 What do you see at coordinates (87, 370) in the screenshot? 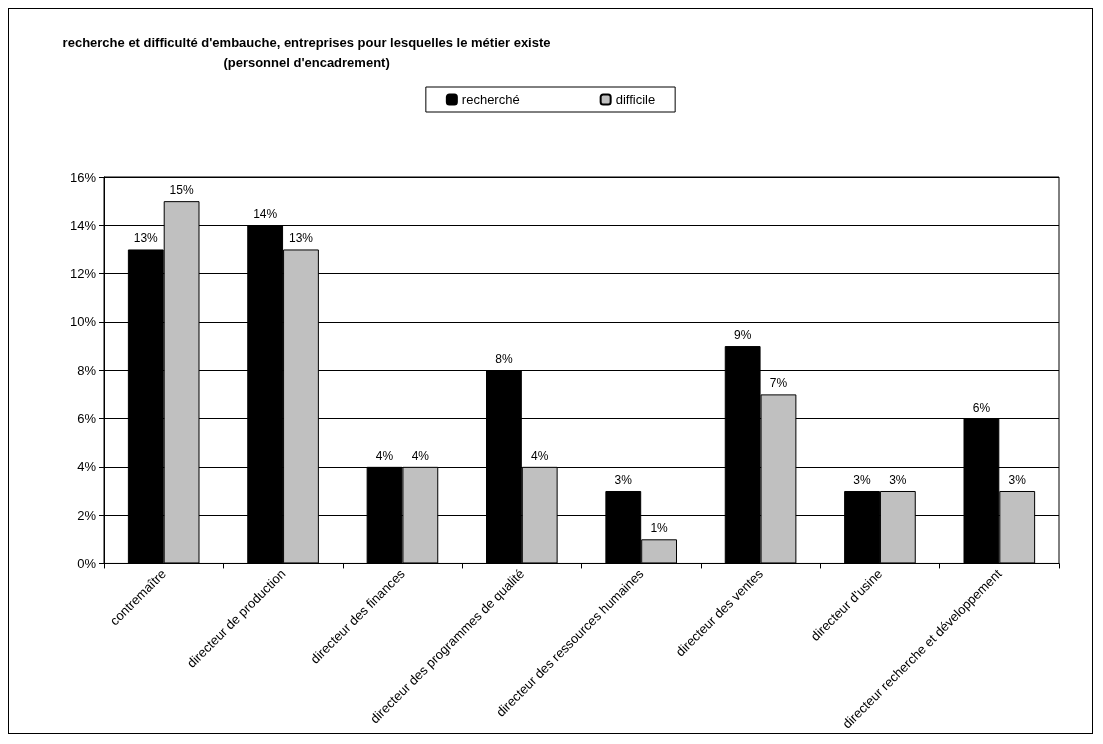
I see `y-tick-label: 8%` at bounding box center [87, 370].